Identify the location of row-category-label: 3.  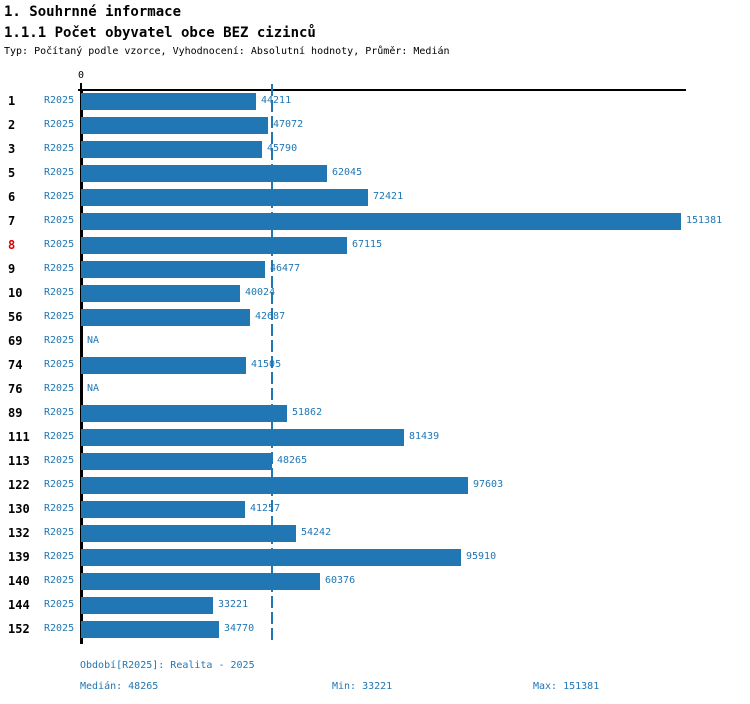
(12, 149).